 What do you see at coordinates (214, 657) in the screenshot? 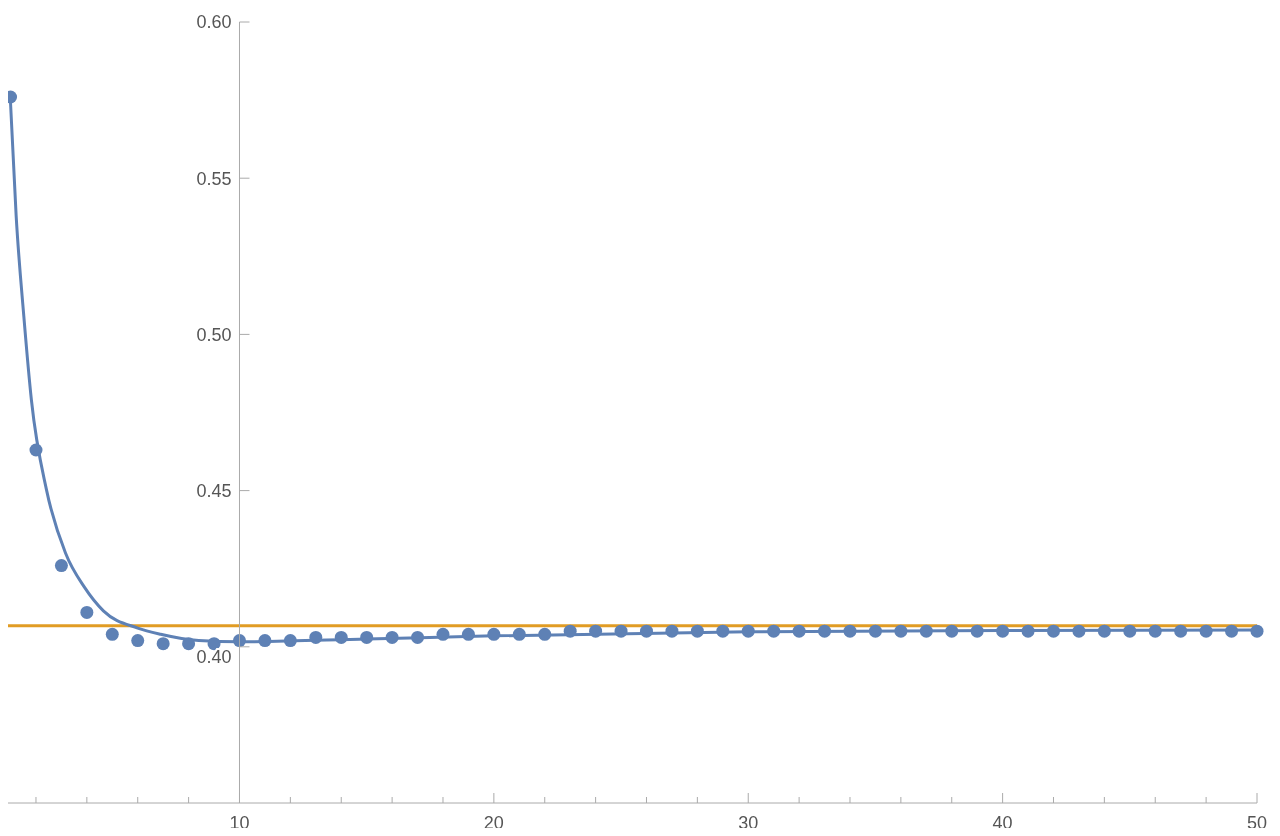
I see `y-tick-label: 0.40` at bounding box center [214, 657].